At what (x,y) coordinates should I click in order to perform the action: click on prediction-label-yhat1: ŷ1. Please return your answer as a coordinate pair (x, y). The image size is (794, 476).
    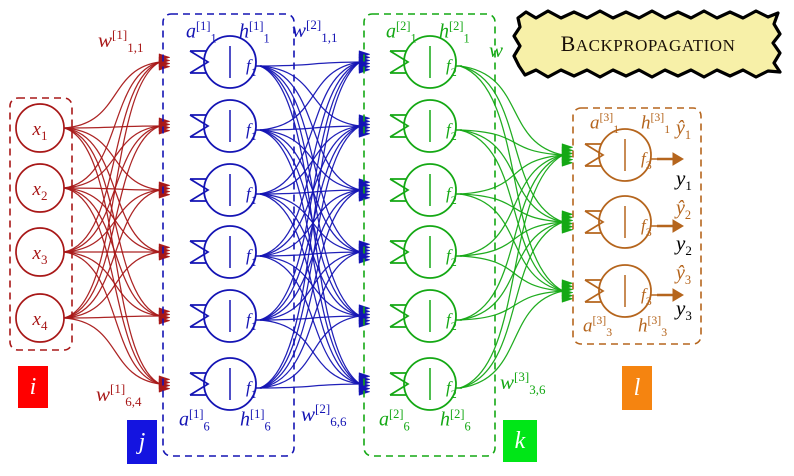
    Looking at the image, I should click on (684, 129).